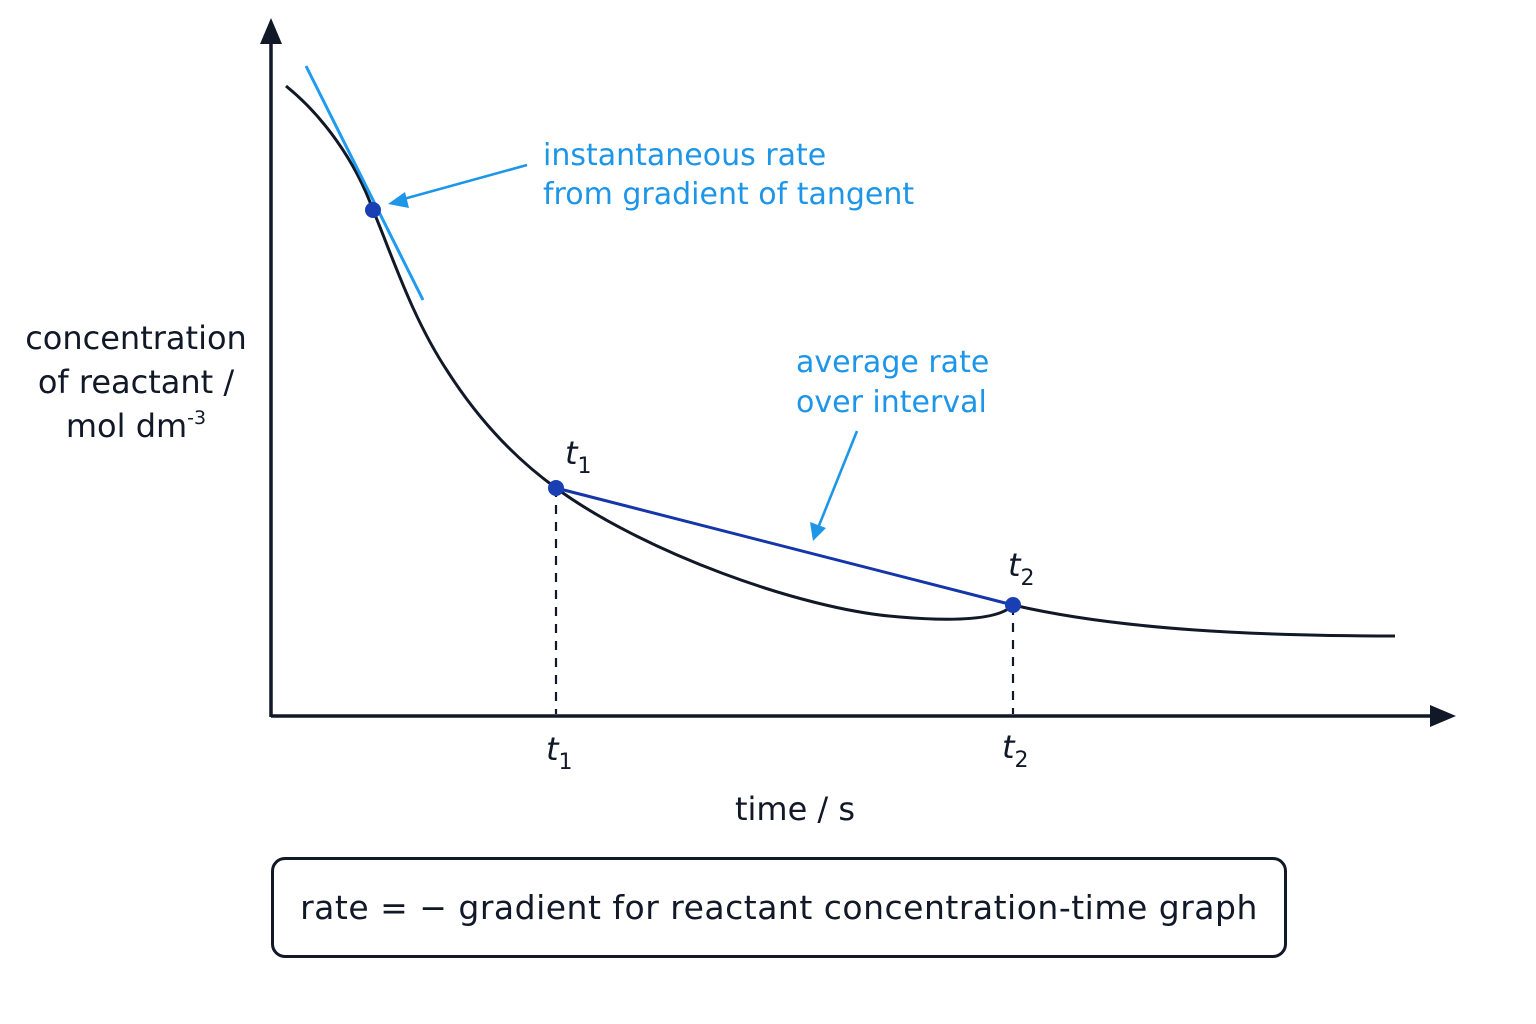 This screenshot has width=1536, height=1024. Describe the element at coordinates (728, 194) in the screenshot. I see `tangent-annotation-line2: from gradient of tangent` at that location.